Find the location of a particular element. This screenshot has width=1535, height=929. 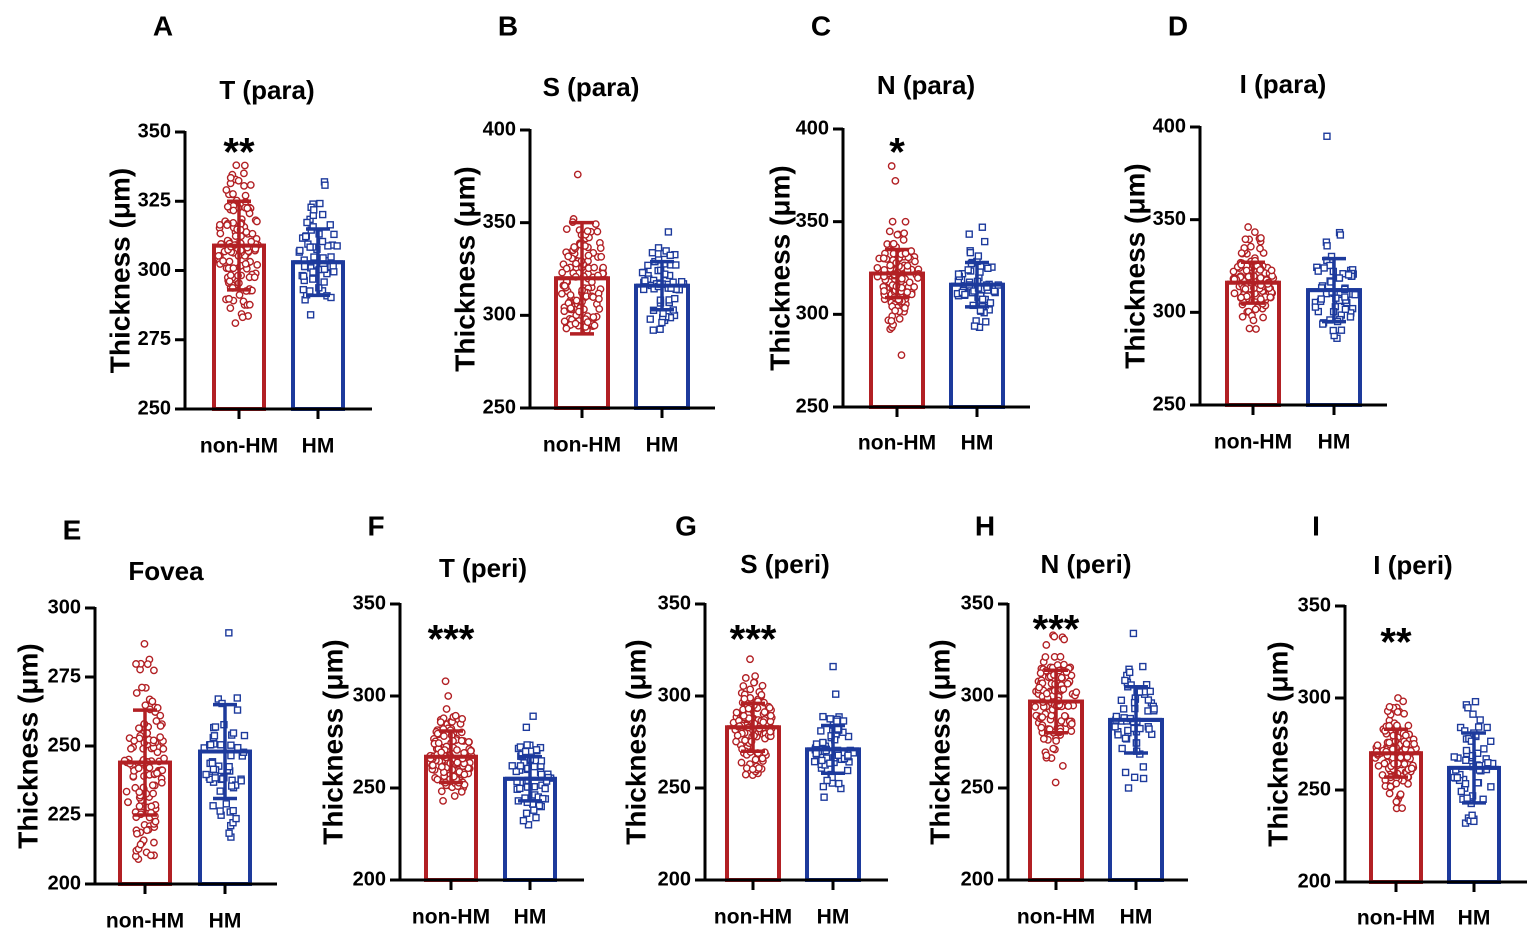

significance-marker: *** is located at coordinates (451, 640).